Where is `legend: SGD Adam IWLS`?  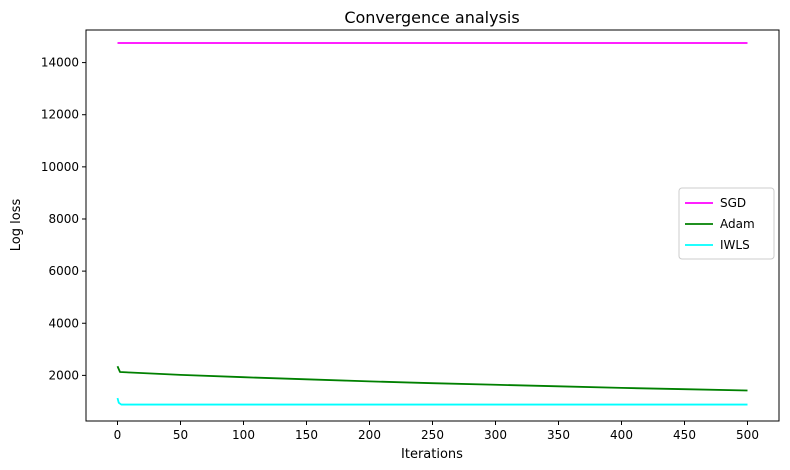 legend: SGD Adam IWLS is located at coordinates (726, 223).